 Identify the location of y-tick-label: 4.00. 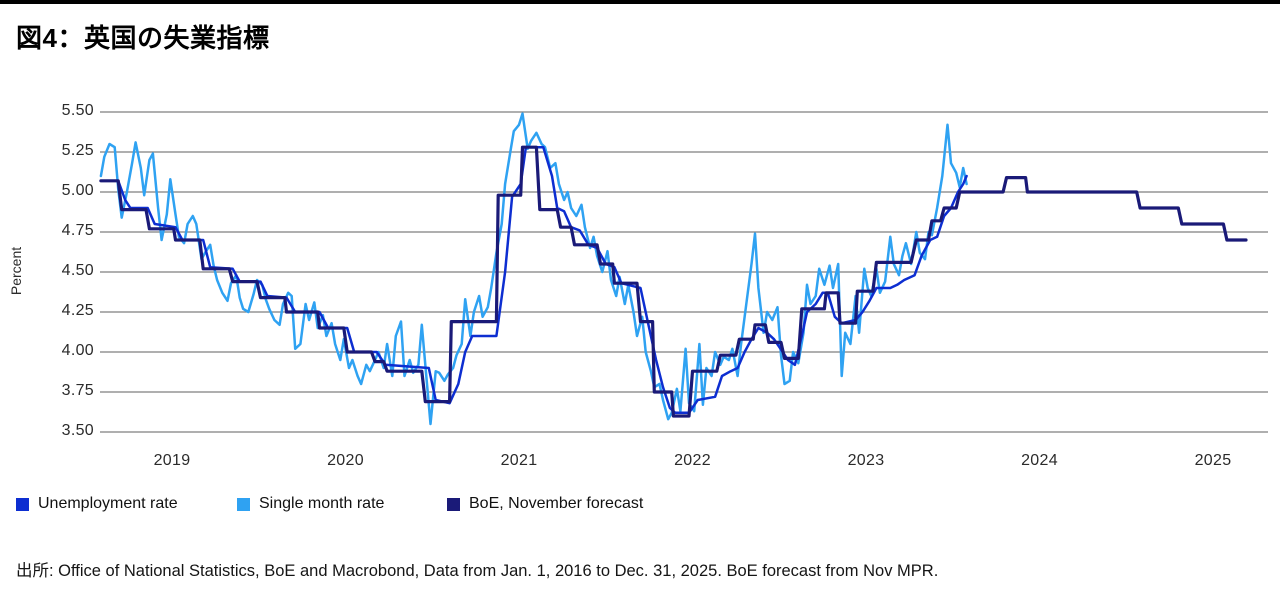
(77, 350).